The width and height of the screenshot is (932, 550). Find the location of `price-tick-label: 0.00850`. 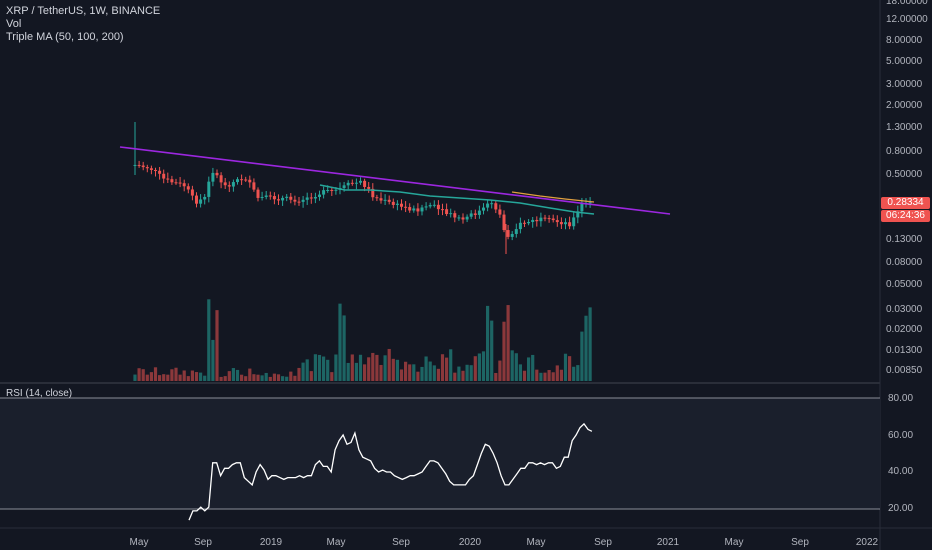

price-tick-label: 0.00850 is located at coordinates (904, 370).